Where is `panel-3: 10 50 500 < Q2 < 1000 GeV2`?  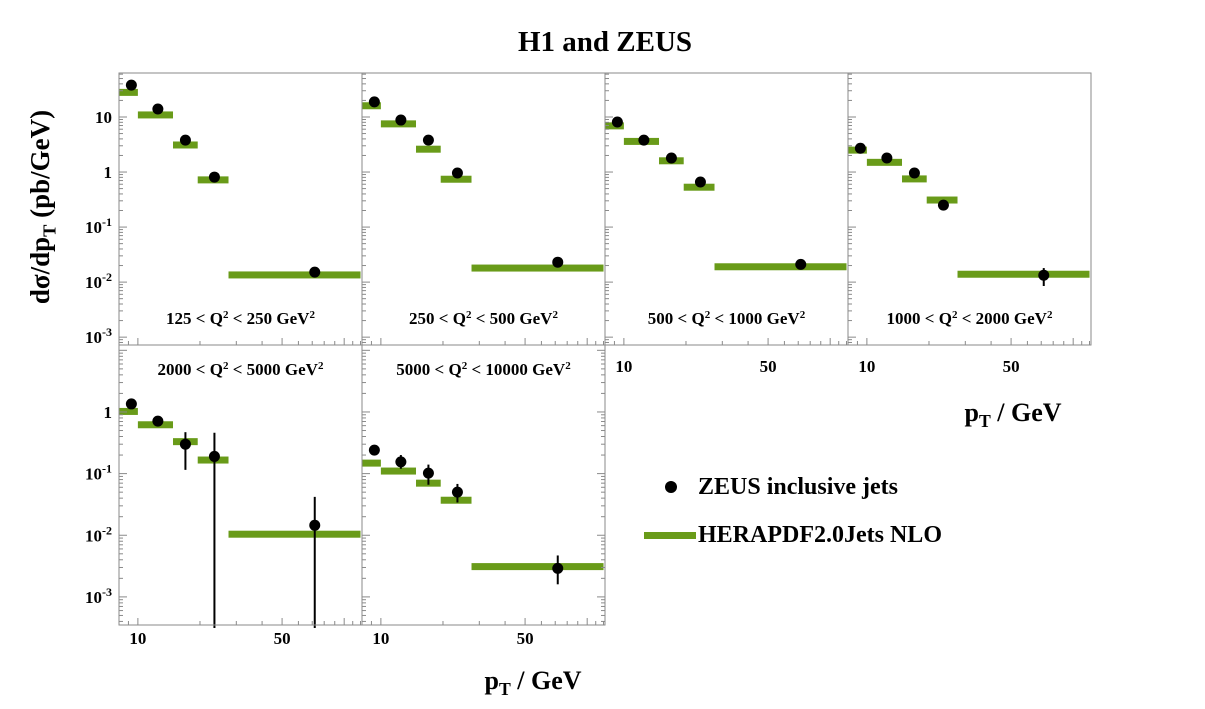
panel-3: 10 50 500 < Q2 < 1000 GeV2 is located at coordinates (726, 224).